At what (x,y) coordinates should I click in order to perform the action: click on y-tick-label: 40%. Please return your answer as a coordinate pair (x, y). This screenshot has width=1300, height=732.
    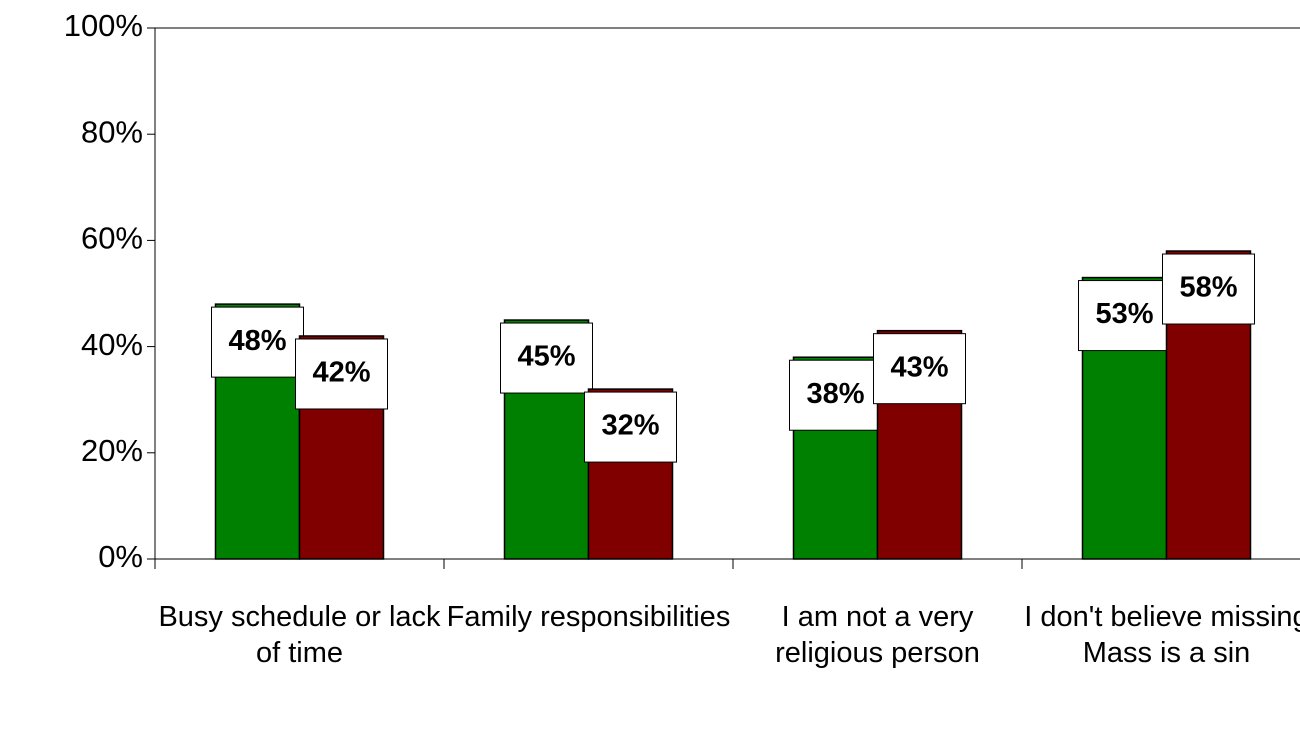
    Looking at the image, I should click on (112, 344).